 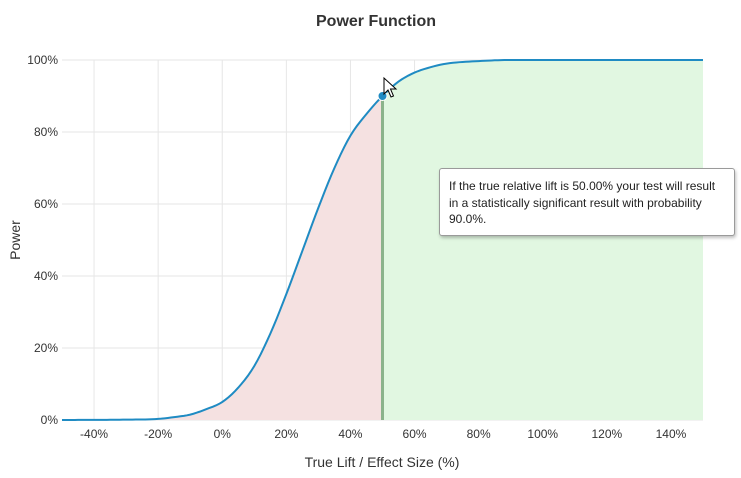 I want to click on x-tick-label: 120%, so click(x=606, y=434).